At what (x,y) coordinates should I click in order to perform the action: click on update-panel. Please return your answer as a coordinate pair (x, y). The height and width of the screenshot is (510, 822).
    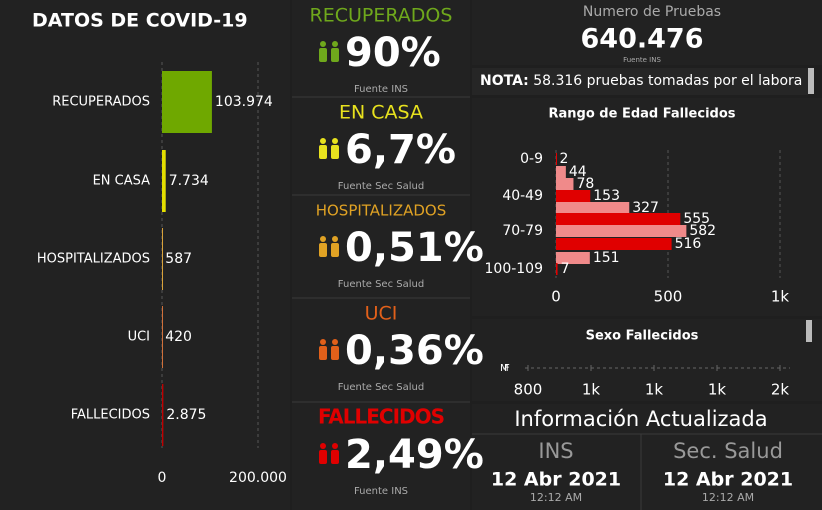
    Looking at the image, I should click on (647, 457).